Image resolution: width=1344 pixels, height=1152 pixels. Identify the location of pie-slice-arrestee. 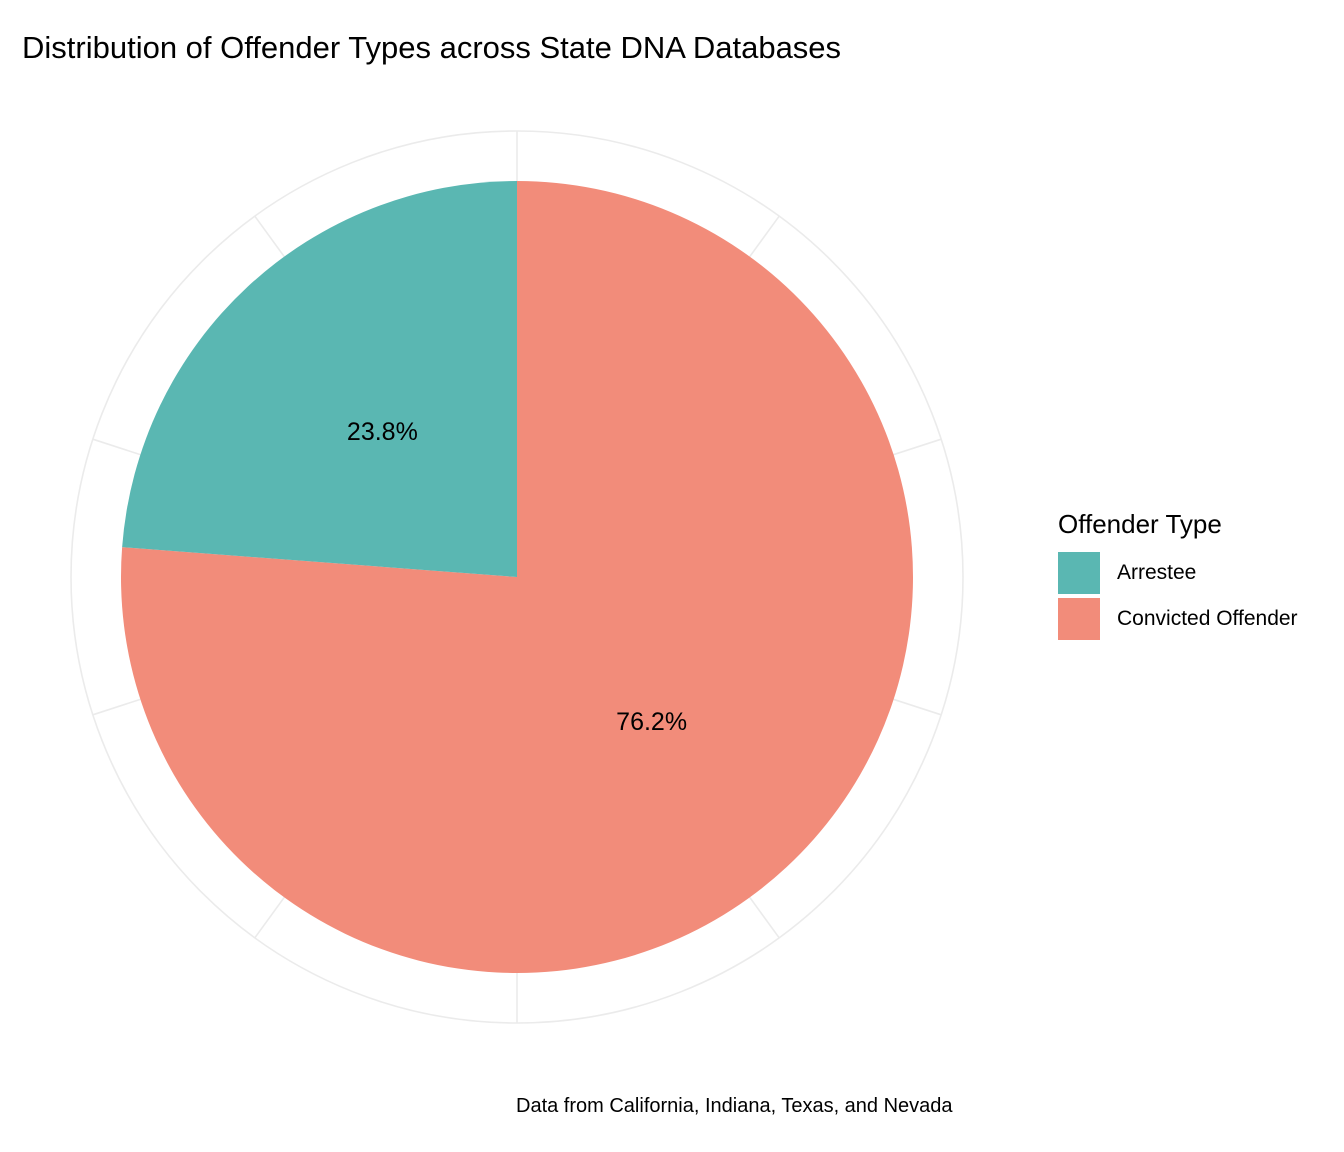
(320, 379).